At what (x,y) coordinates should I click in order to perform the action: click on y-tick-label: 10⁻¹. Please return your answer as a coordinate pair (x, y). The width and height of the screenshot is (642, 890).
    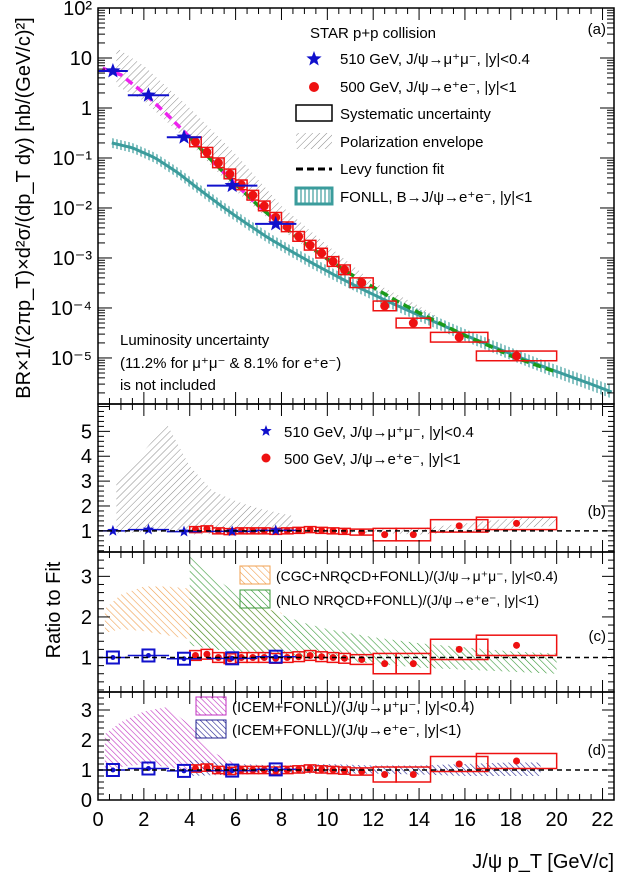
    Looking at the image, I should click on (73, 159).